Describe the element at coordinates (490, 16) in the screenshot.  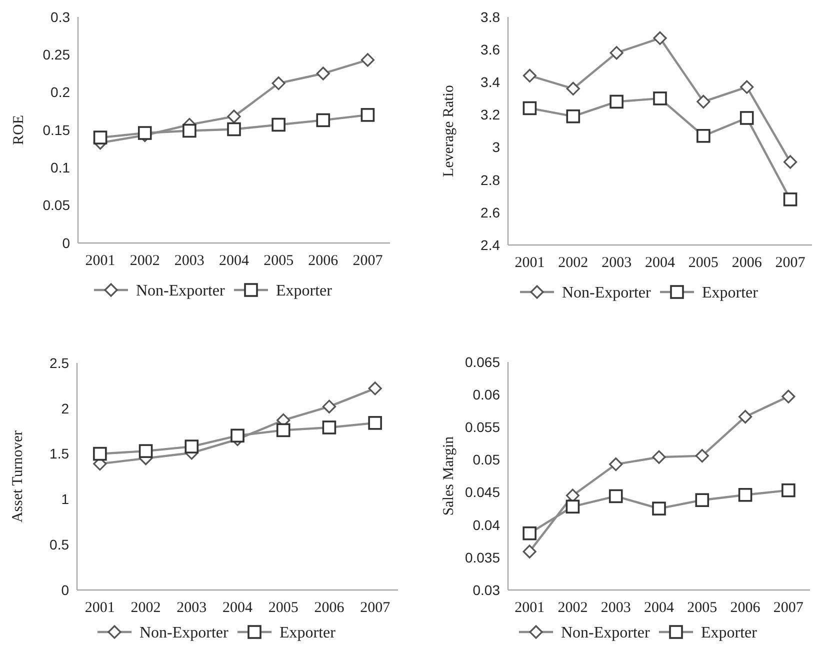
I see `y-tick-label: 3.8` at that location.